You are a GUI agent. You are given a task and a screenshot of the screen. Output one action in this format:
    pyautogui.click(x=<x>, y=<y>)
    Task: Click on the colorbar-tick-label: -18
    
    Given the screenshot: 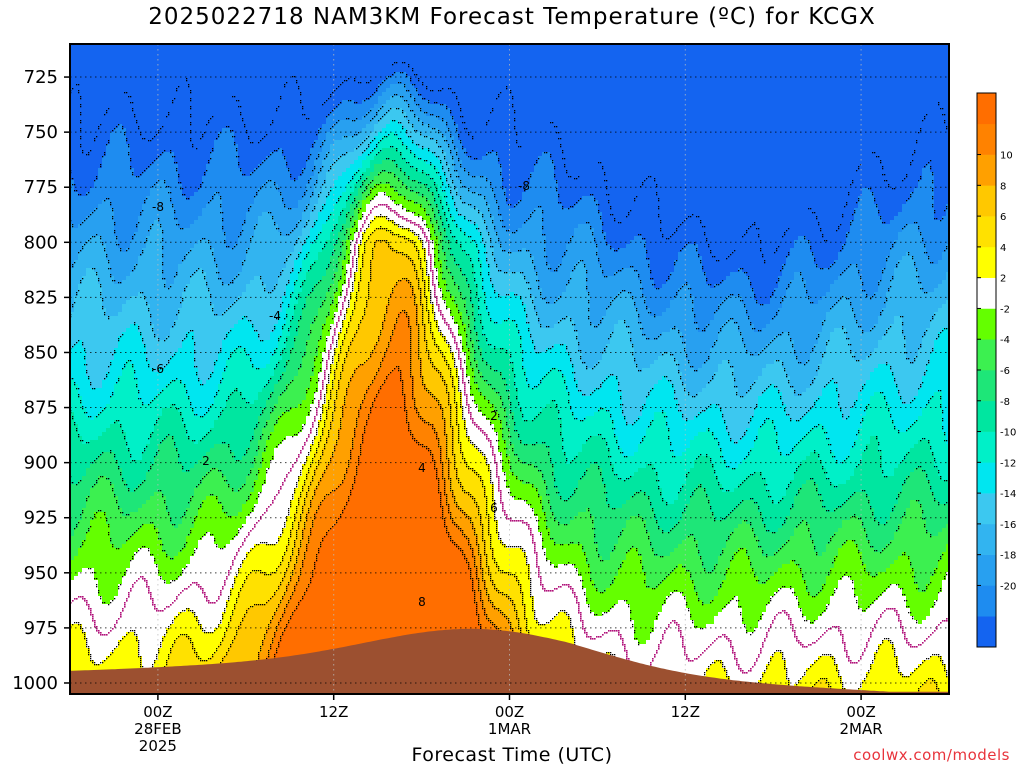 What is the action you would take?
    pyautogui.click(x=1008, y=556)
    